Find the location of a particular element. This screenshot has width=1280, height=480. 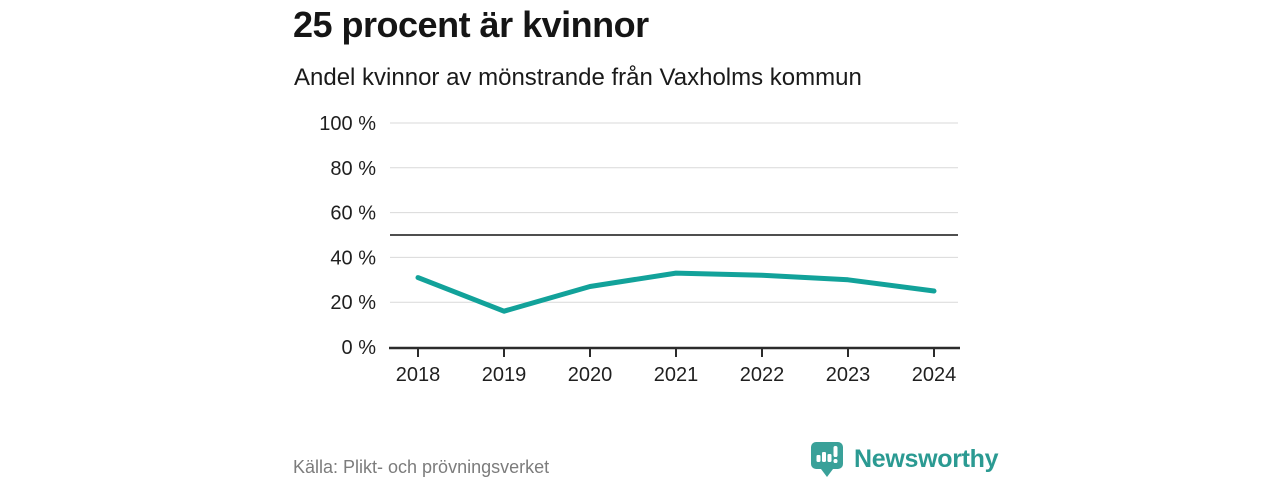

exclamation-stem is located at coordinates (835, 451).